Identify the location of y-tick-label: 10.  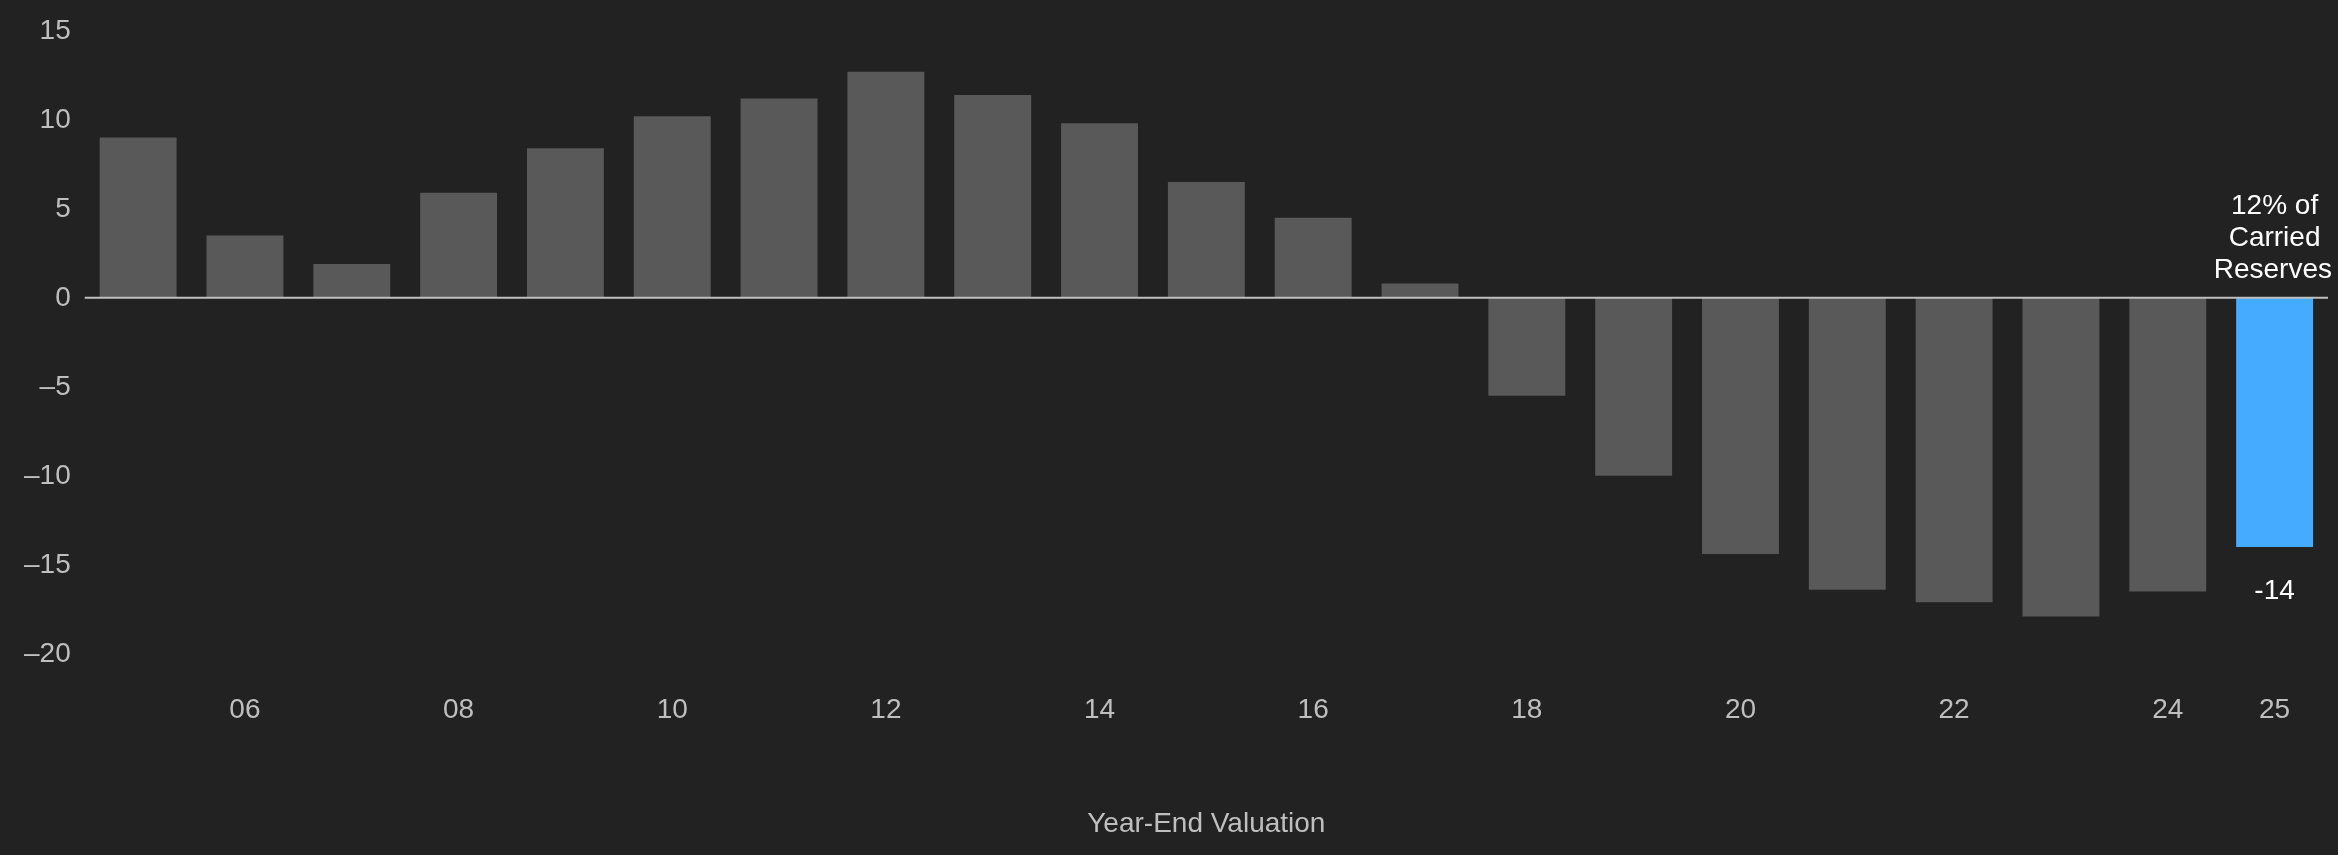
(55, 118).